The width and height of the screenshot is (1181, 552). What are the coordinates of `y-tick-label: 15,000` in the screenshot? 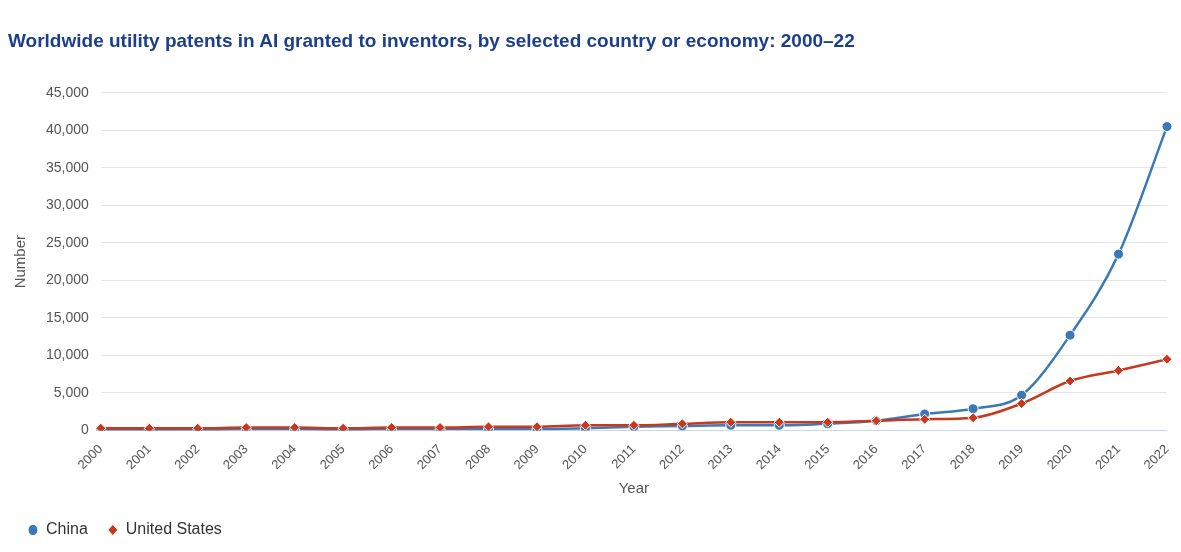 It's located at (67, 316).